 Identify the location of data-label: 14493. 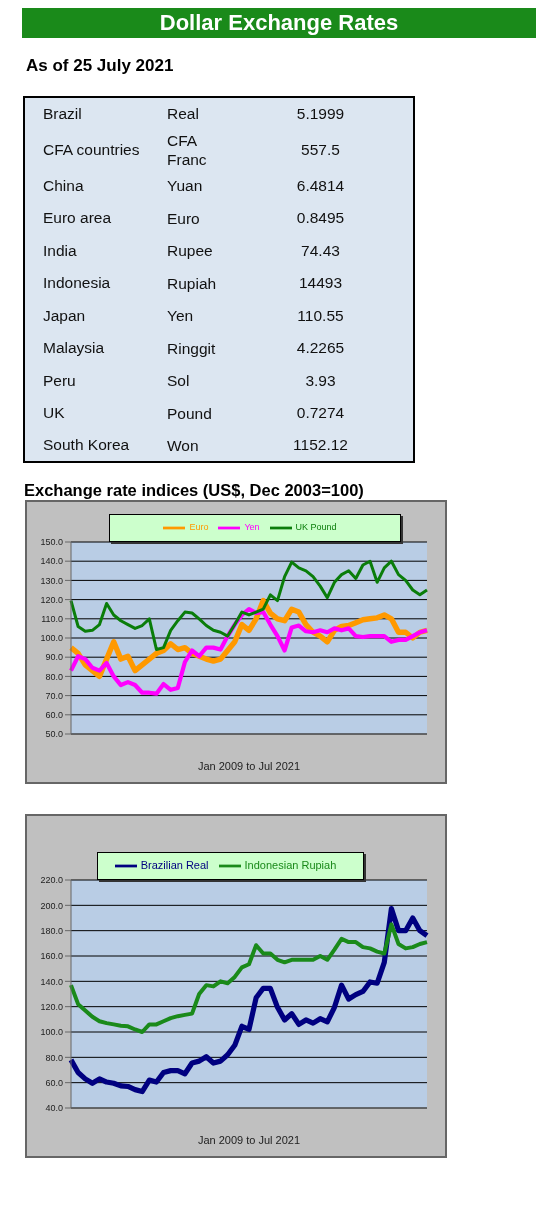
(320, 283).